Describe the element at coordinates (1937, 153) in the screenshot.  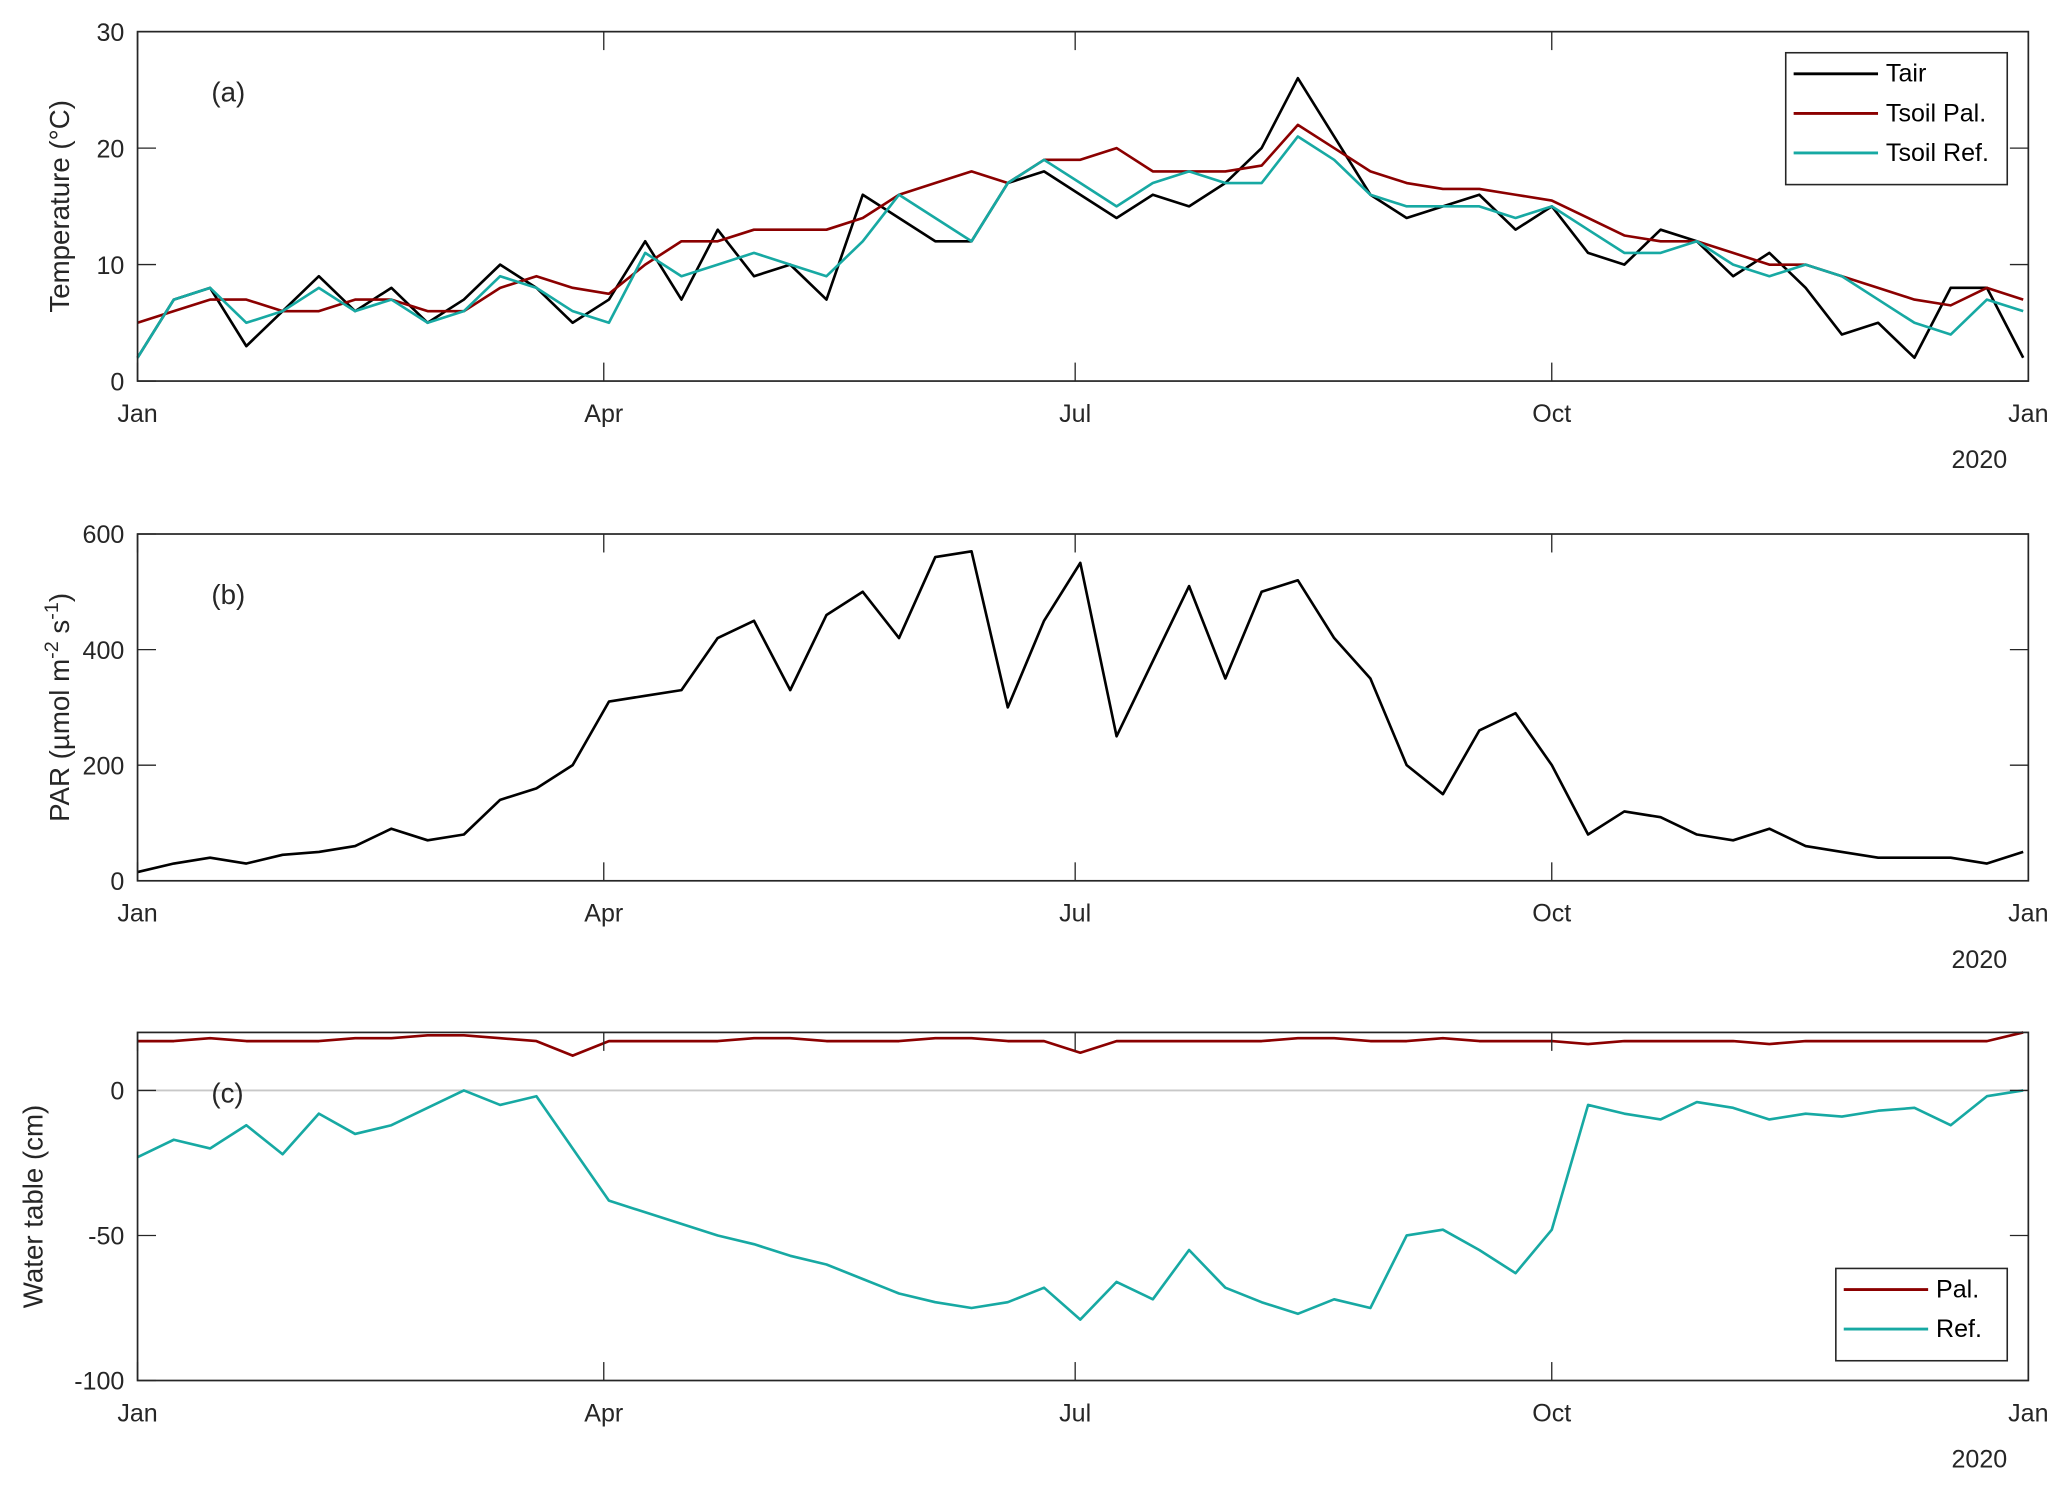
I see `legend-entry: Tsoil Ref.` at that location.